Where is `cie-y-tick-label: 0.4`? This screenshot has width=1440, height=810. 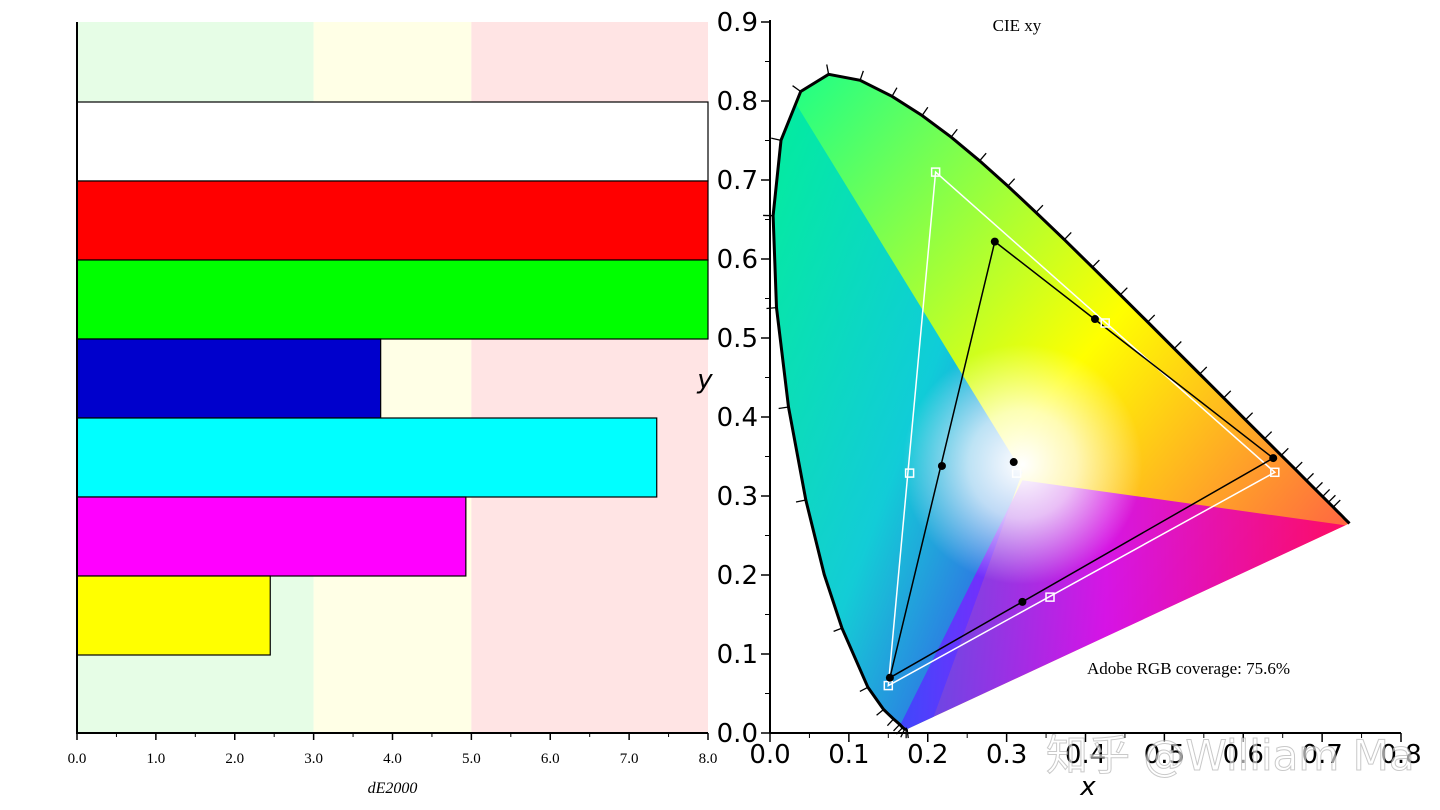
cie-y-tick-label: 0.4 is located at coordinates (737, 418).